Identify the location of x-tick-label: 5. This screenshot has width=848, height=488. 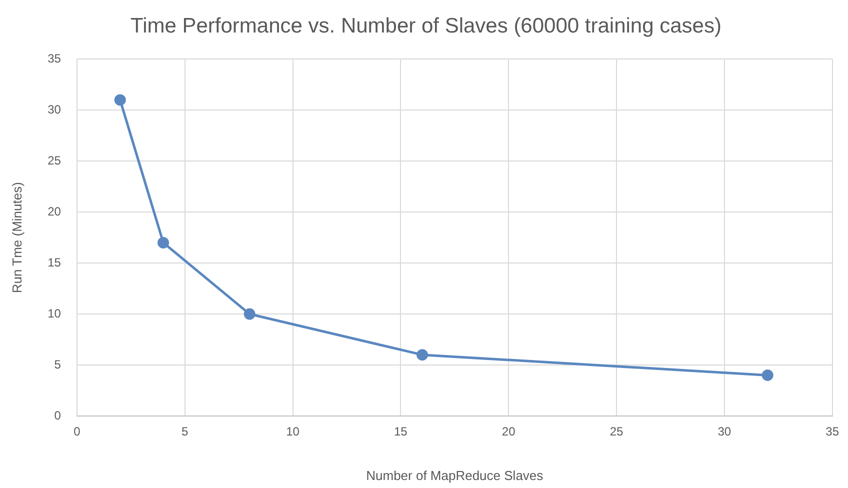
(185, 431).